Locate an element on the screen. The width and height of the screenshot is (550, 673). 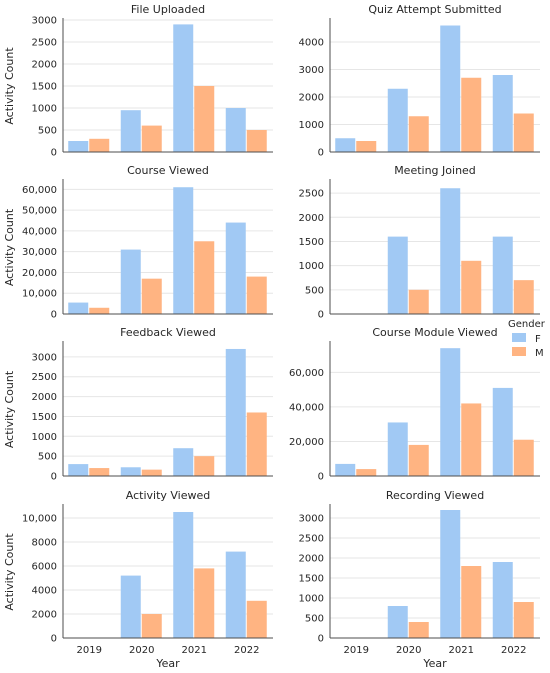
chart-title: Quiz Attempt Submitted is located at coordinates (434, 9).